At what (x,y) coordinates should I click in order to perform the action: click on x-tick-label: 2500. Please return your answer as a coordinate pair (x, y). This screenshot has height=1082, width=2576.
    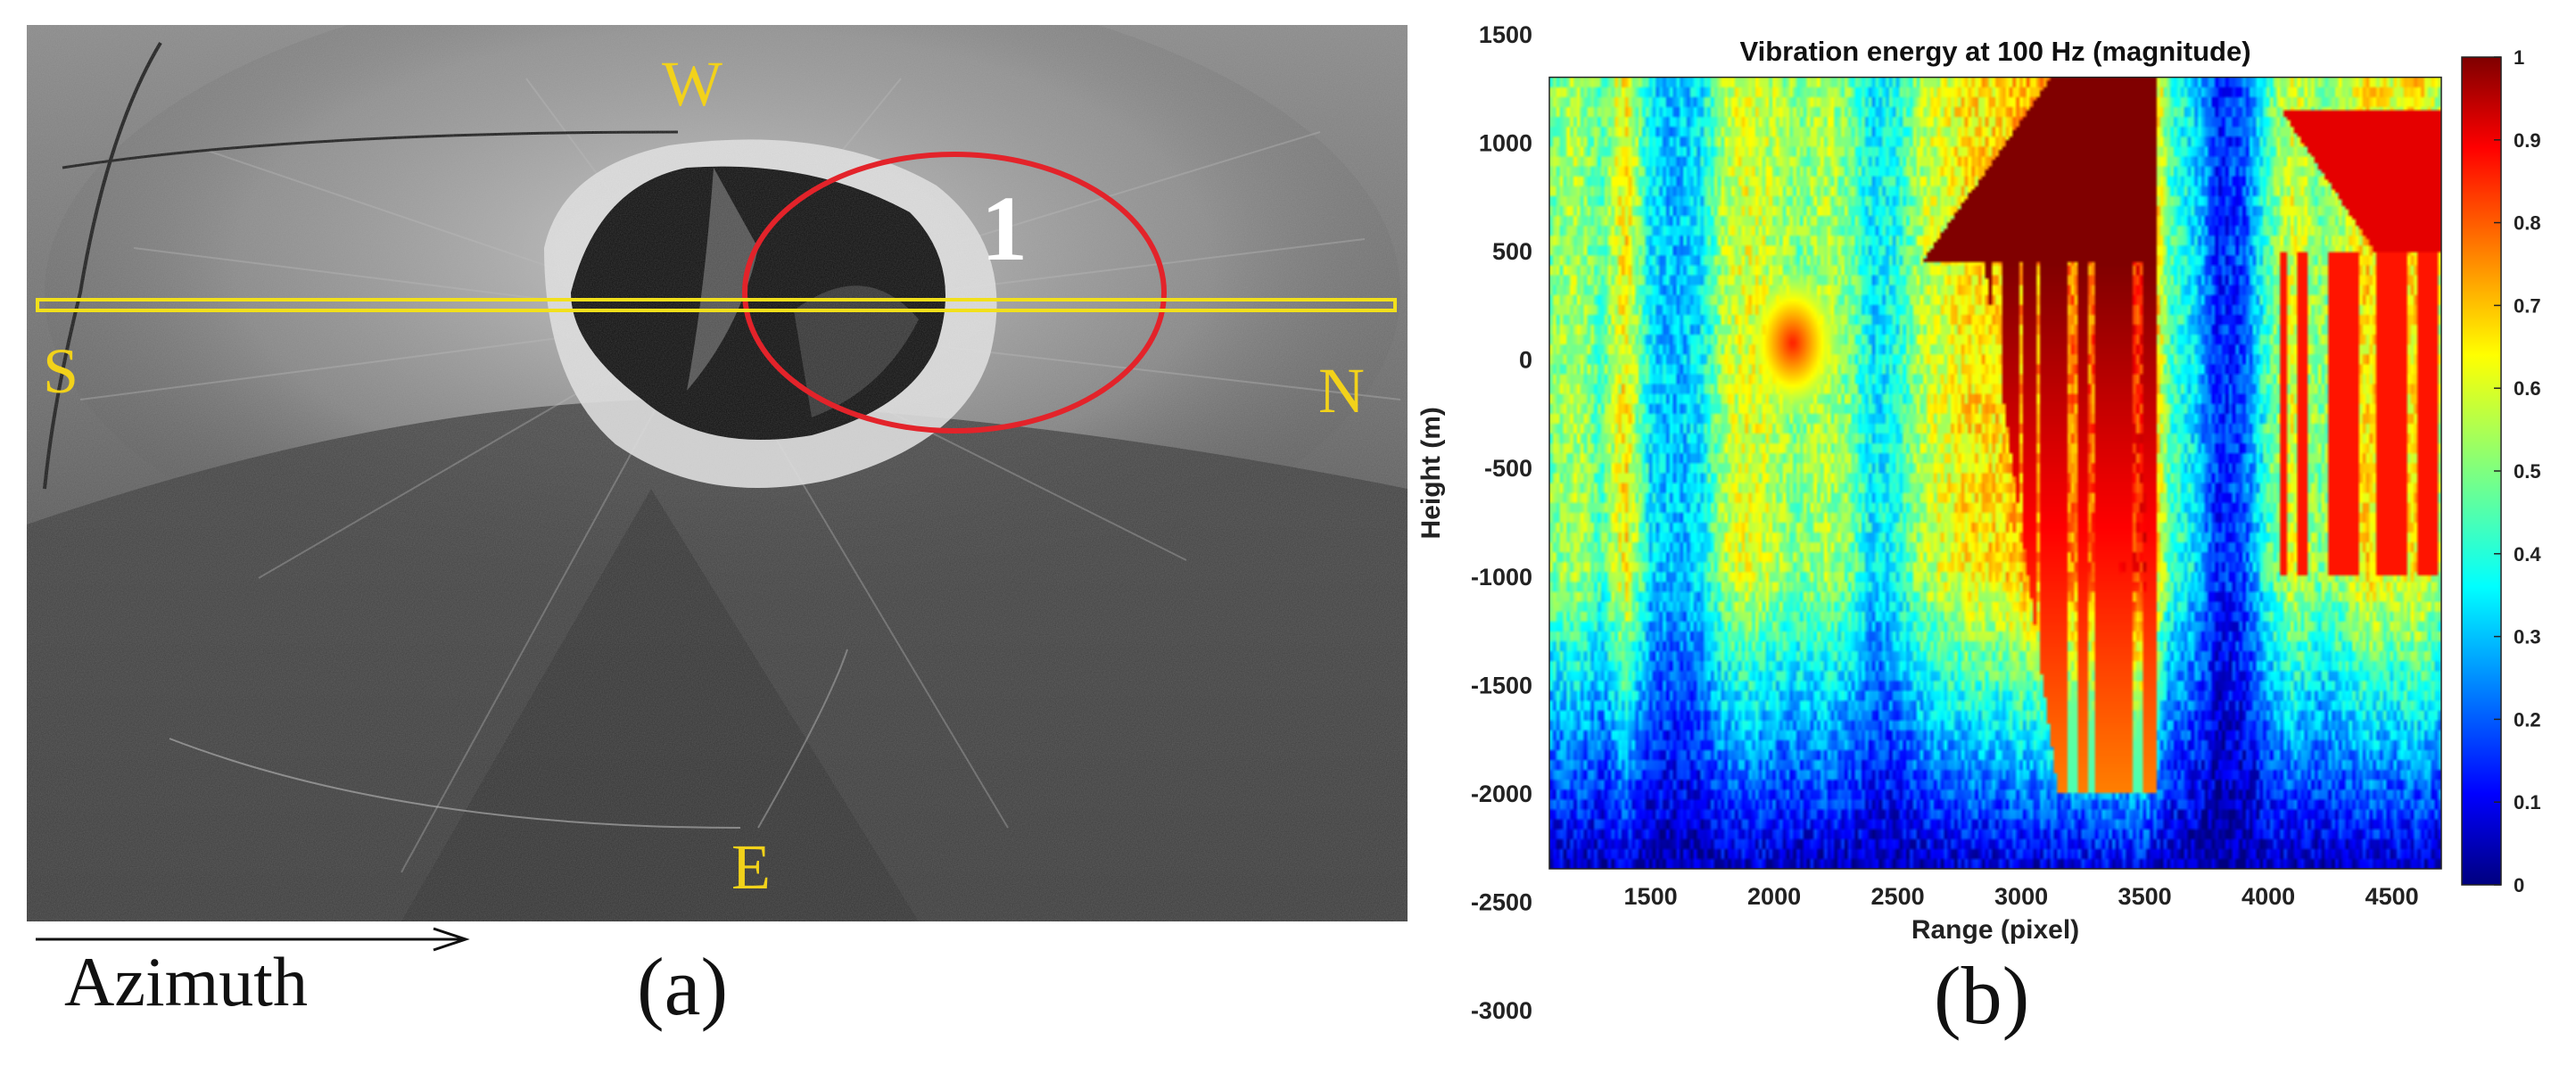
    Looking at the image, I should click on (1898, 897).